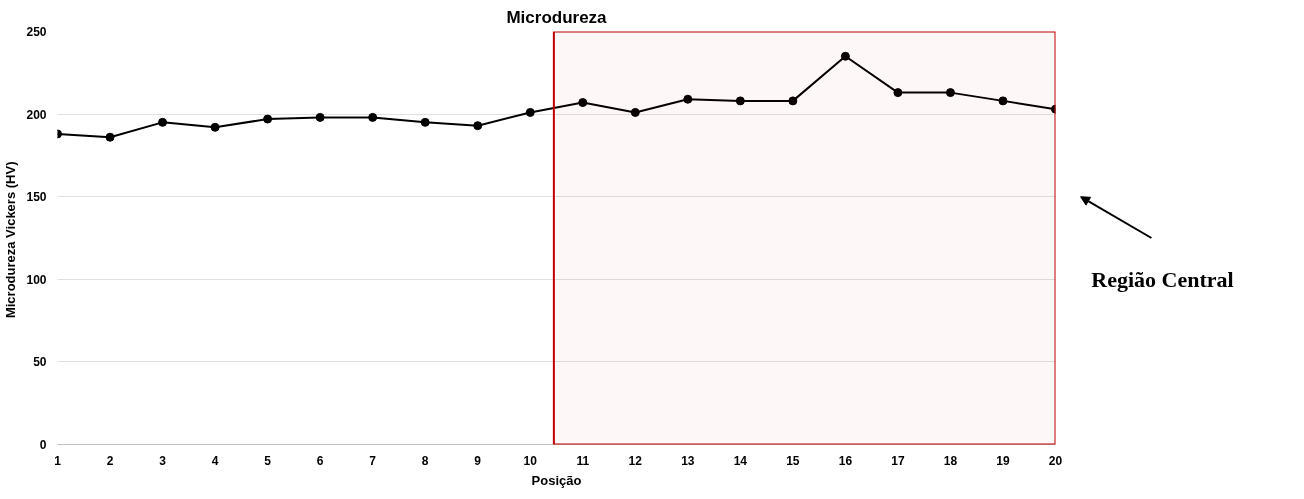 Image resolution: width=1304 pixels, height=499 pixels. Describe the element at coordinates (373, 460) in the screenshot. I see `x-tick-label: 7` at that location.